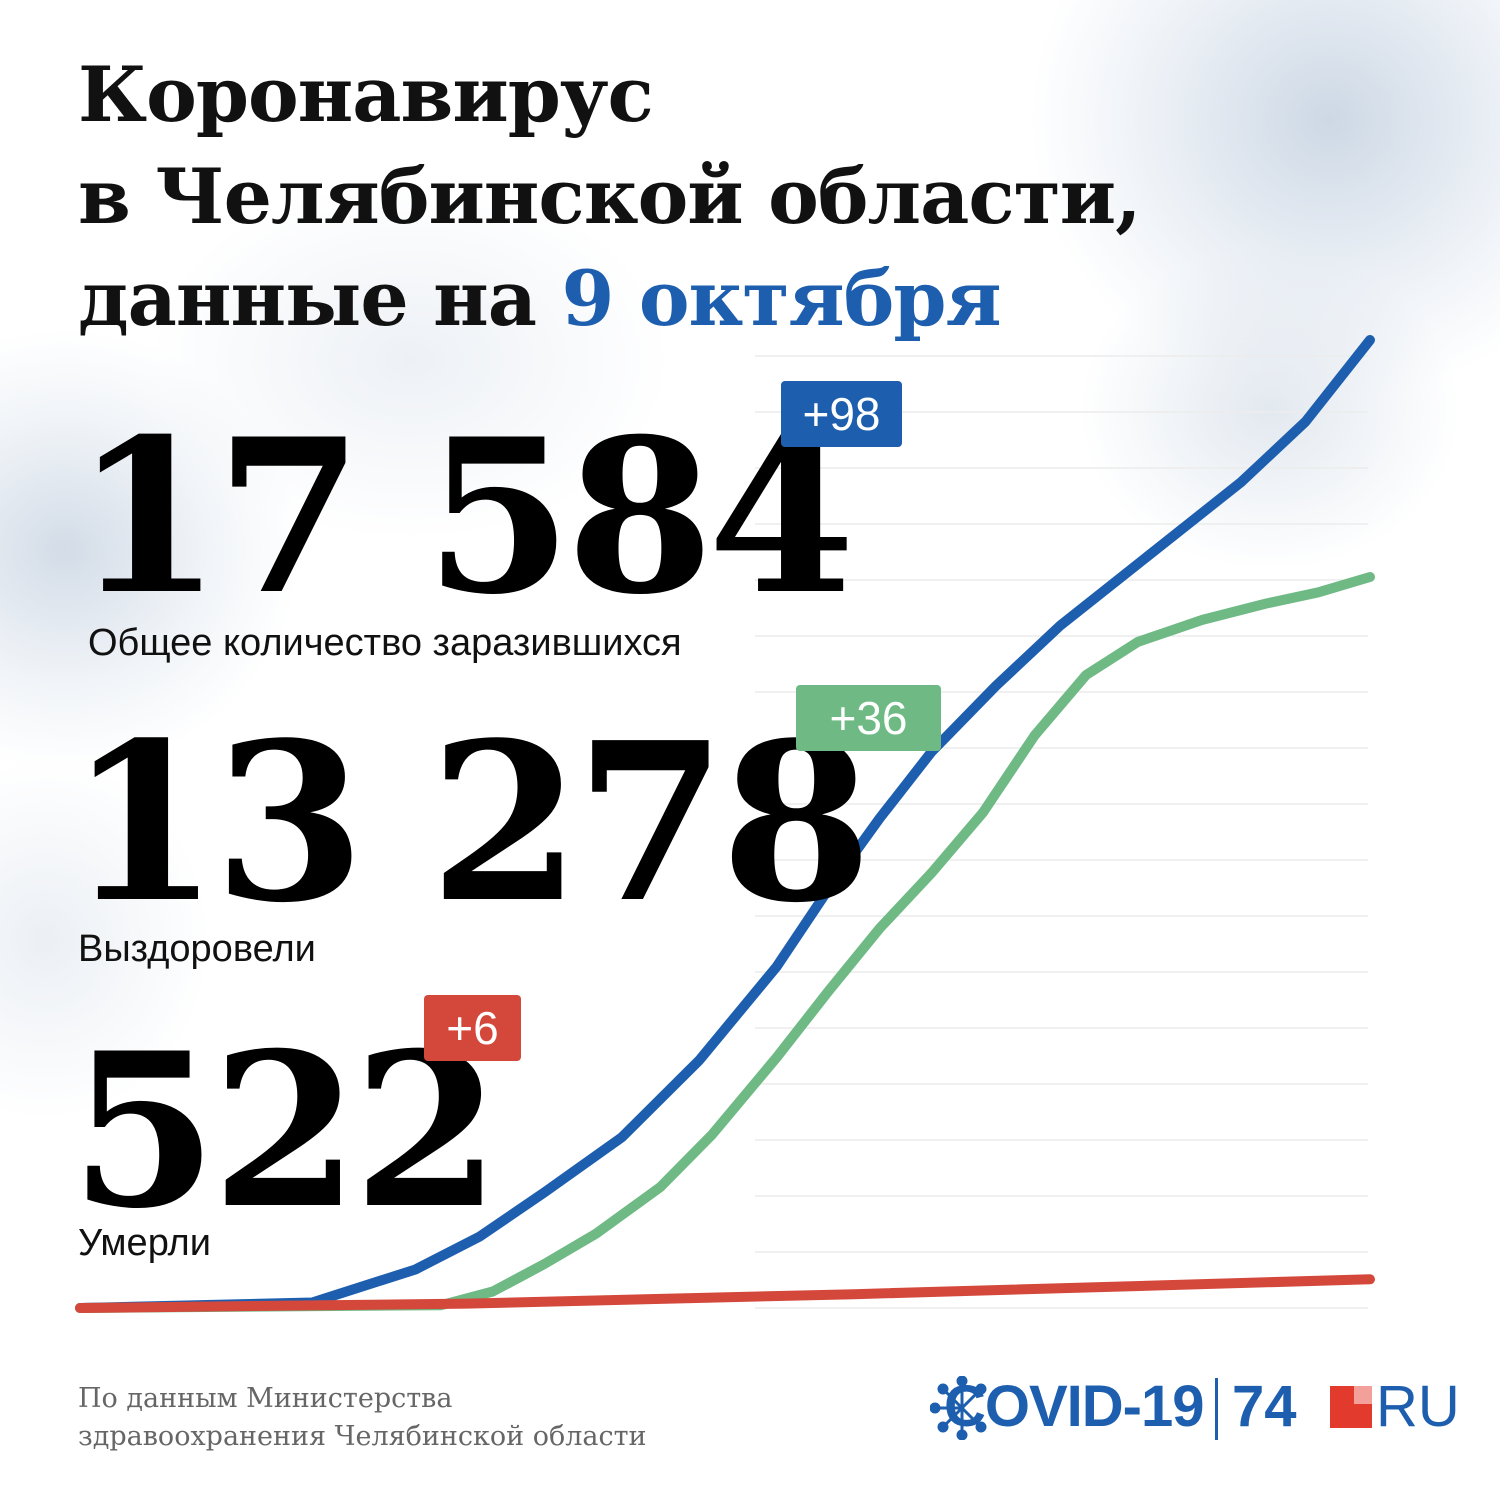  What do you see at coordinates (144, 1243) in the screenshot?
I see `deaths-label: Умерли` at bounding box center [144, 1243].